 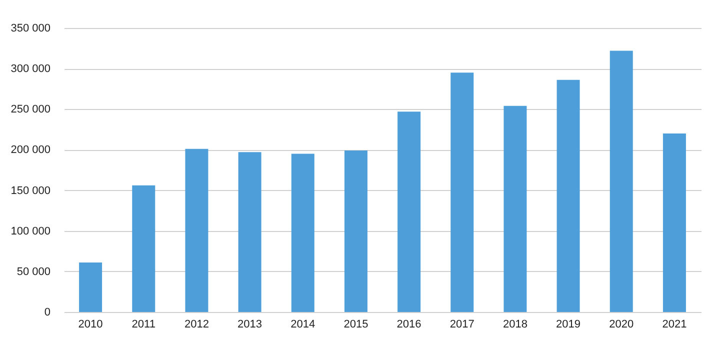 What do you see at coordinates (250, 324) in the screenshot?
I see `x-tick-label: 2013` at bounding box center [250, 324].